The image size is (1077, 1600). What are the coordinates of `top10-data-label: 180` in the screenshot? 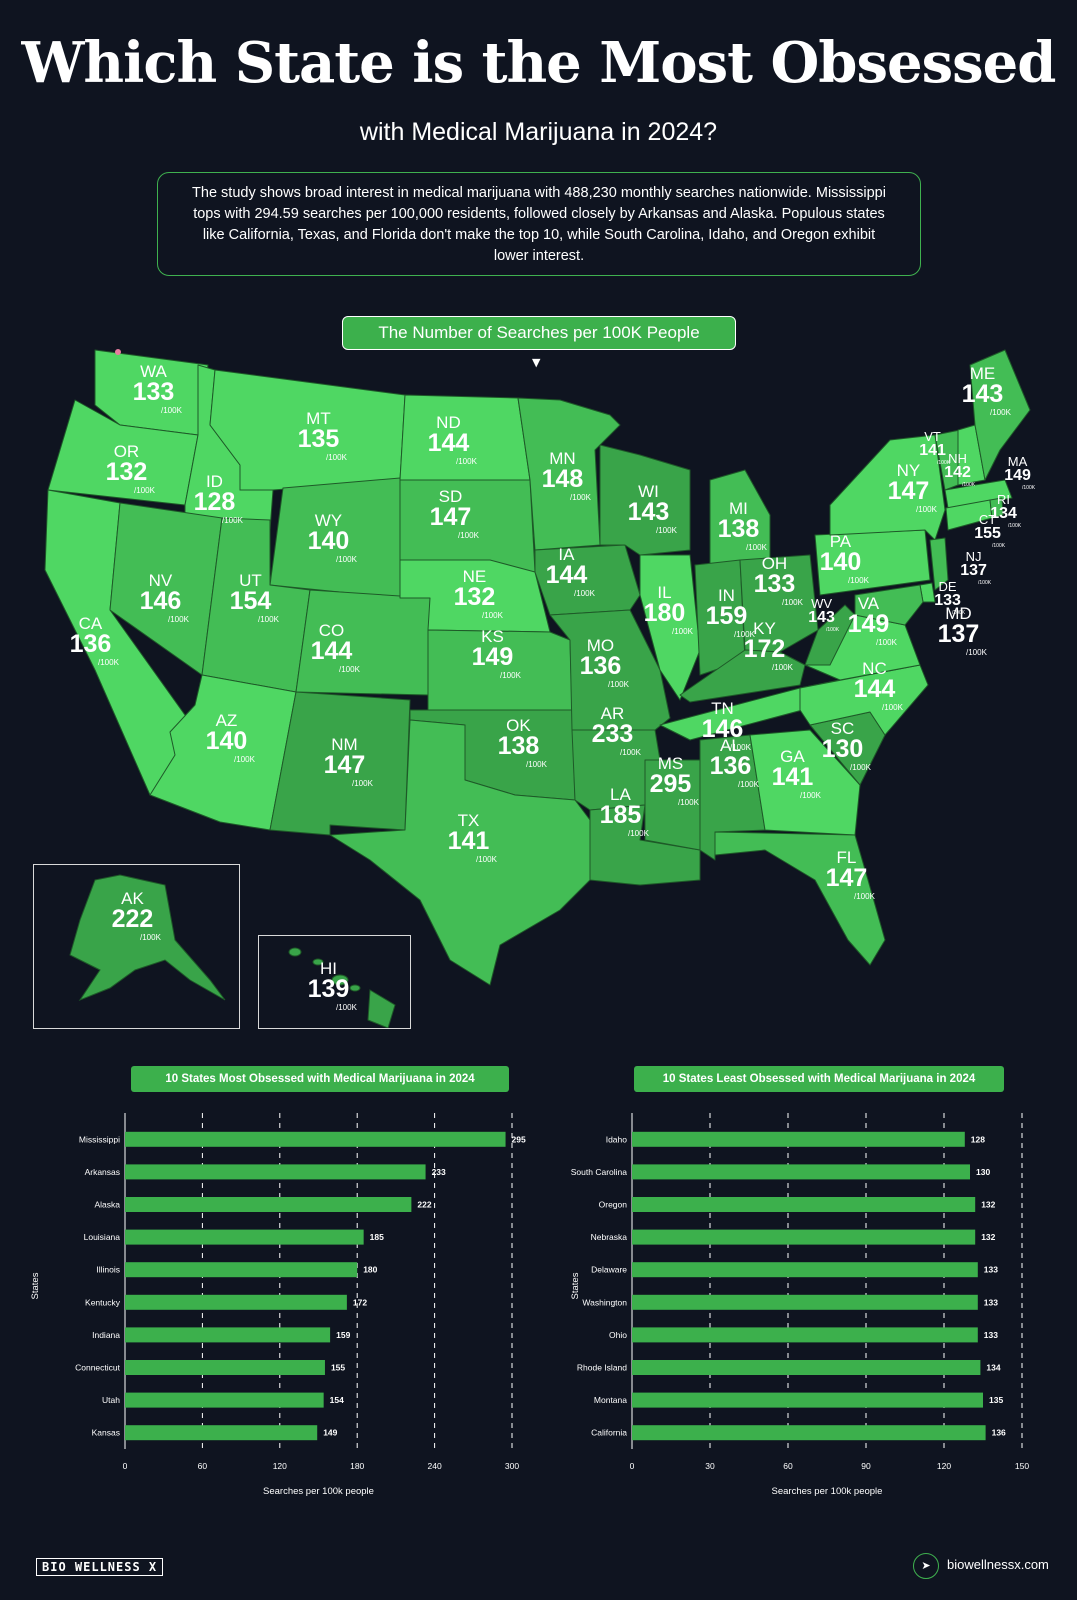 It's located at (370, 1270).